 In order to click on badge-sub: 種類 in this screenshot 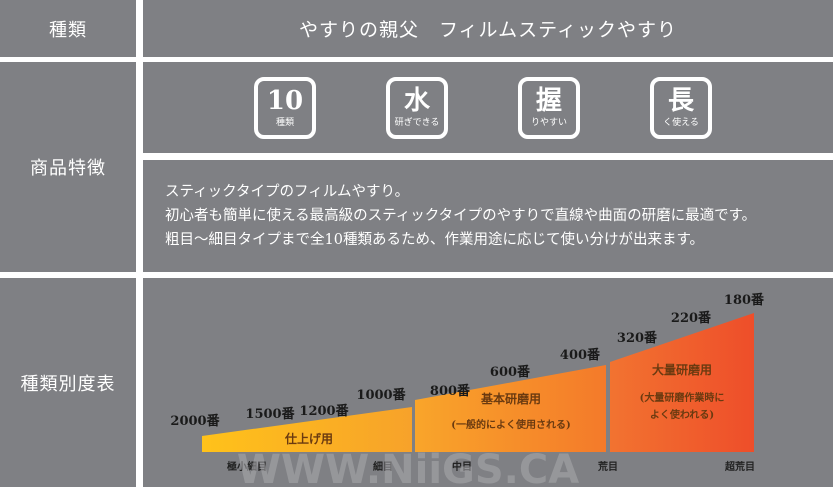, I will do `click(284, 123)`.